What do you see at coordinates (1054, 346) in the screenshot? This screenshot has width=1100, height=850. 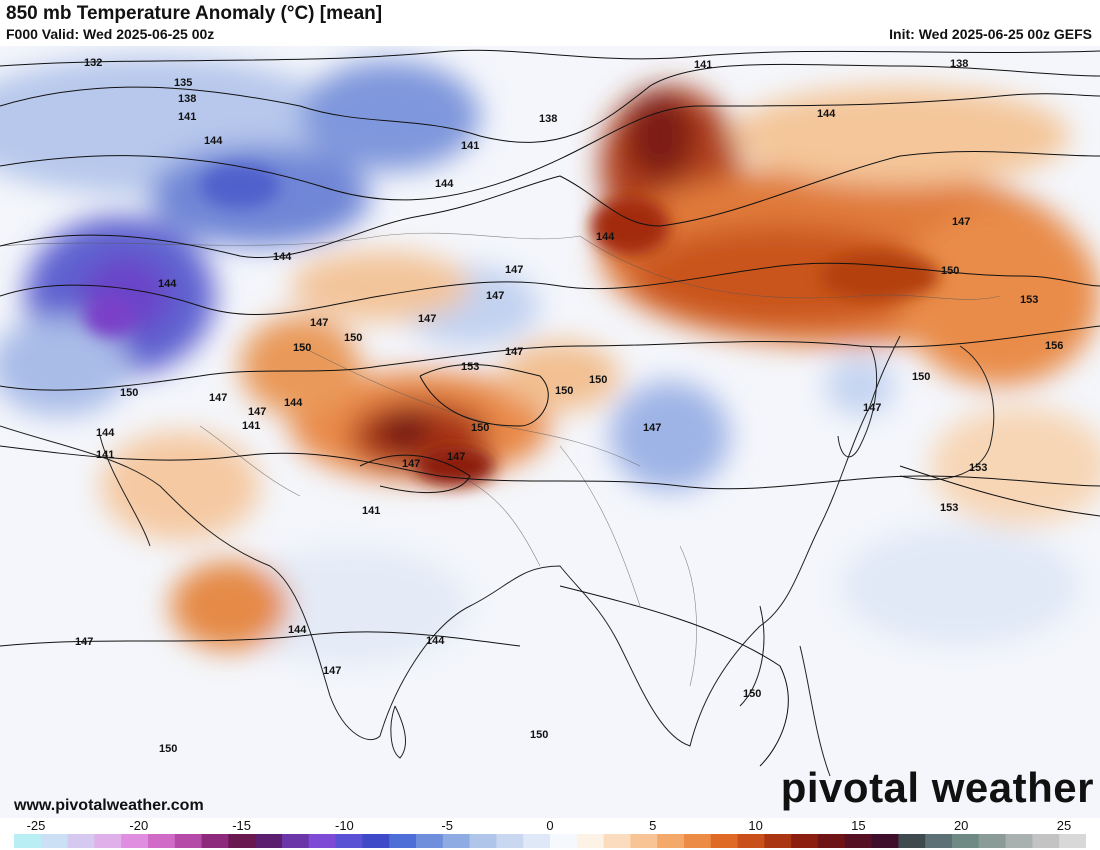 I see `contour-label: 156` at bounding box center [1054, 346].